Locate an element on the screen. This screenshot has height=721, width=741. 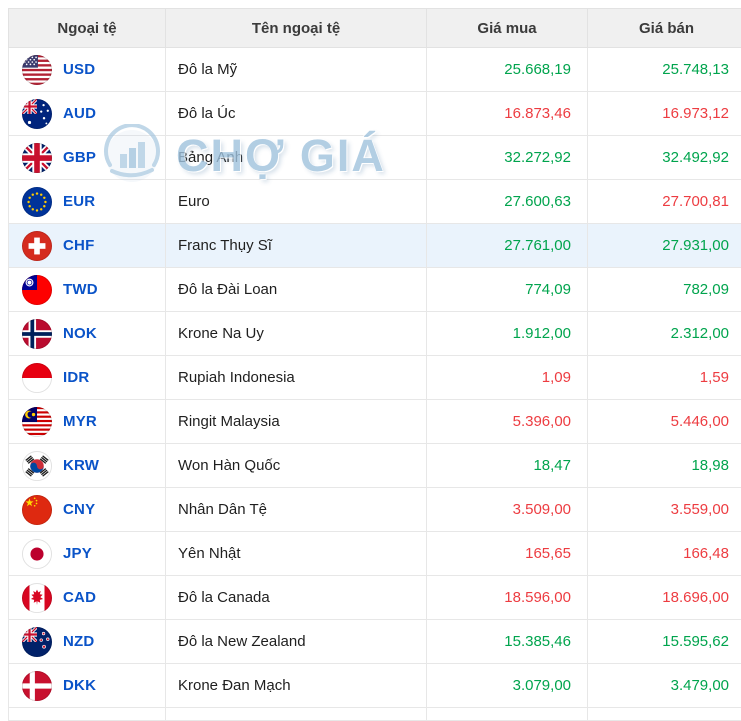
header-sell-price: Giá bán is located at coordinates (664, 28).